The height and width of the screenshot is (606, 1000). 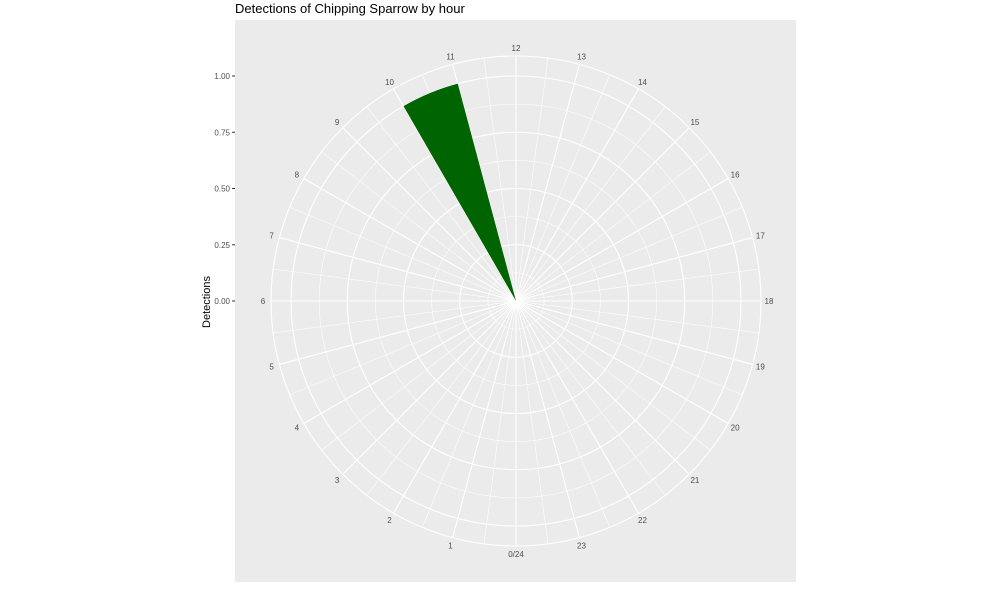 I want to click on hour-label: 1, so click(x=450, y=545).